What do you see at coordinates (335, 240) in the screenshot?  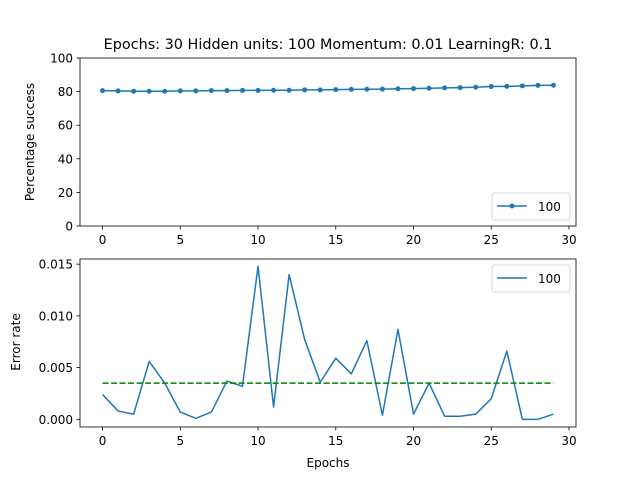 I see `top-x-tick-label: 15` at bounding box center [335, 240].